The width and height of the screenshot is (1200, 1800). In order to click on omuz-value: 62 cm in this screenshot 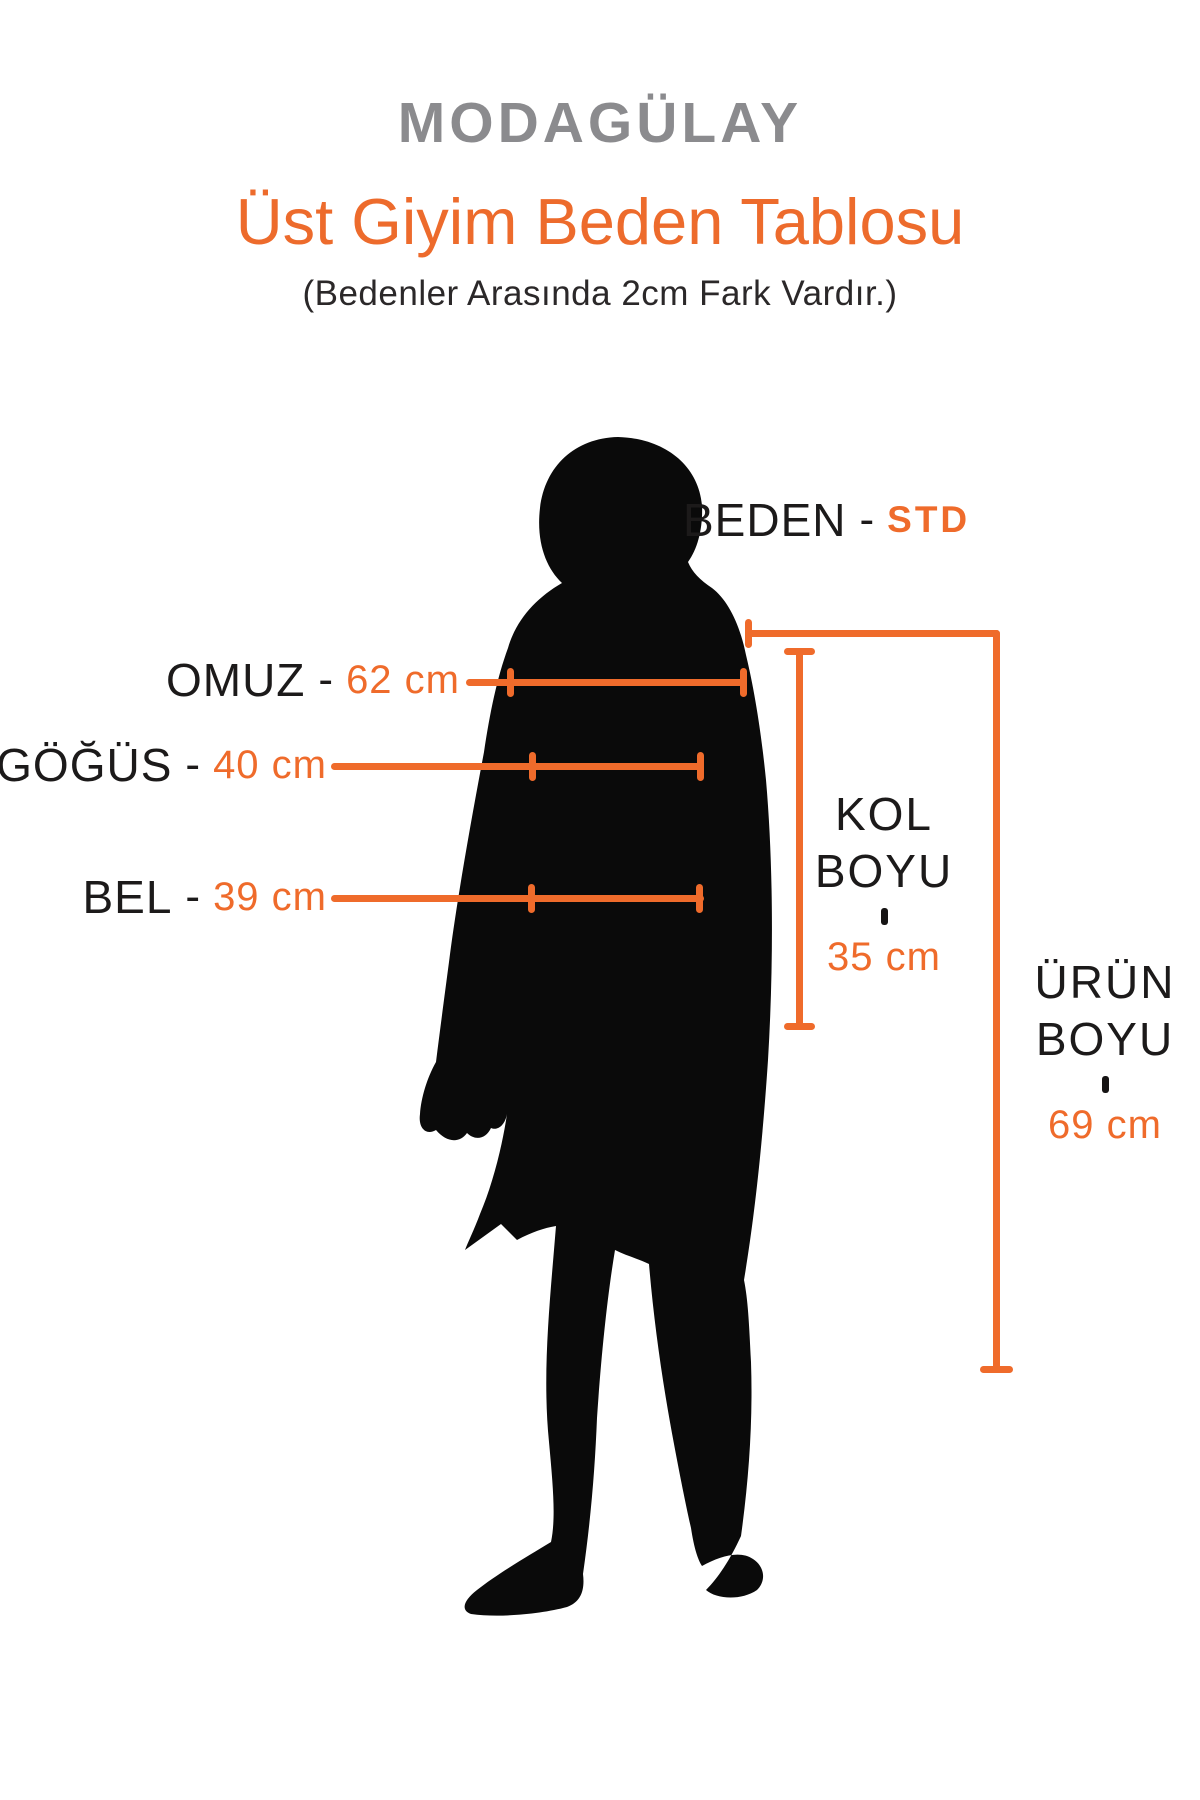, I will do `click(403, 679)`.